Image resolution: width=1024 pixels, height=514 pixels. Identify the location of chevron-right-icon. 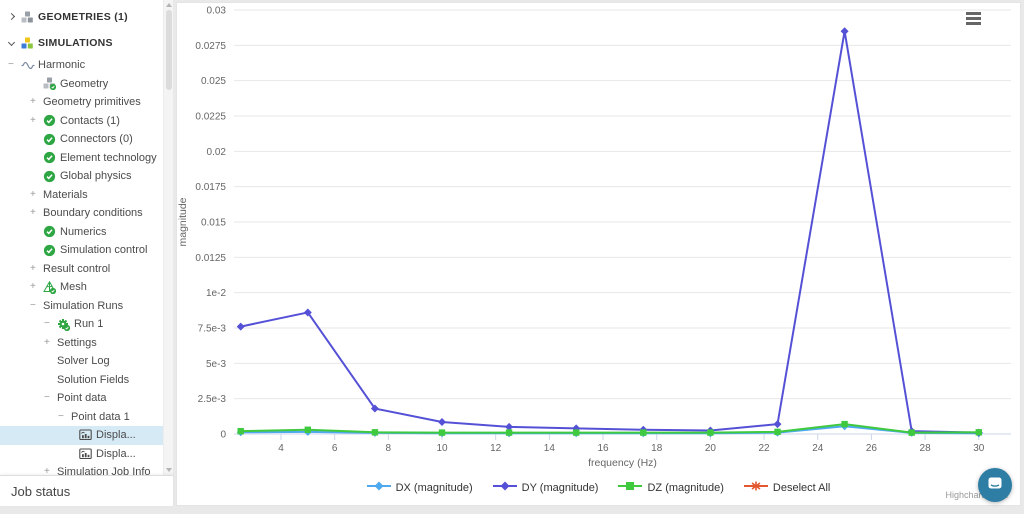
(14, 17).